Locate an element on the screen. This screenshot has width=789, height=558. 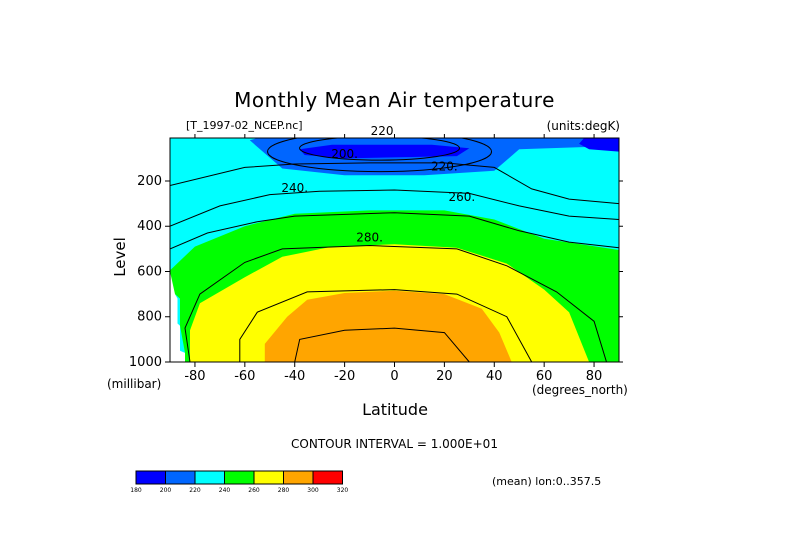
chart-title: Monthly Mean Air temperature is located at coordinates (394, 100).